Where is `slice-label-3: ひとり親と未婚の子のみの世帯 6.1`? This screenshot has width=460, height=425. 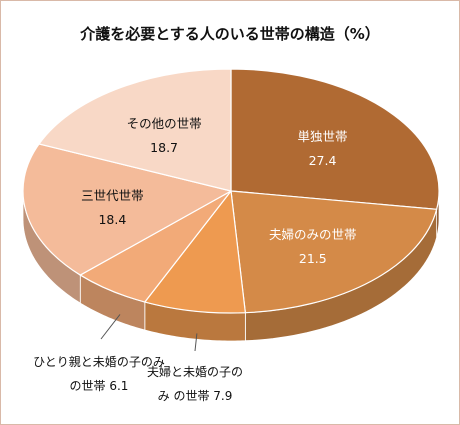
slice-label-3: ひとり親と未婚の子のみの世帯 6.1 is located at coordinates (99, 374).